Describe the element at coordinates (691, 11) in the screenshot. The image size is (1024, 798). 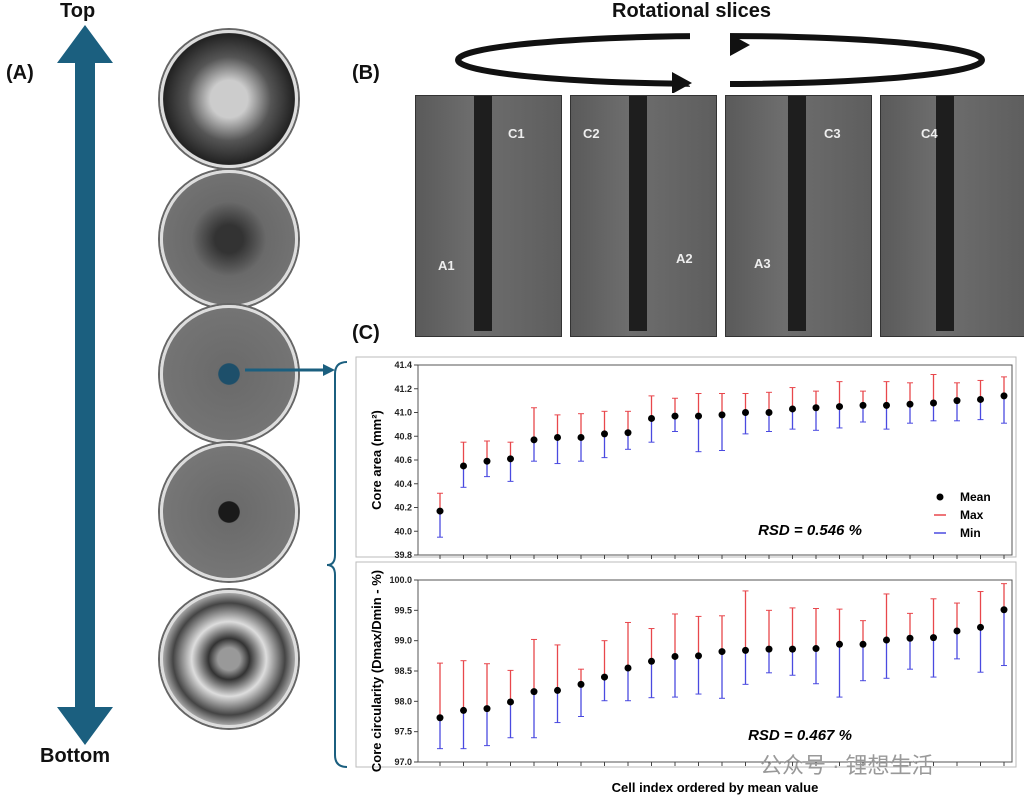
I see `rotational-slices-title: Rotational slices` at that location.